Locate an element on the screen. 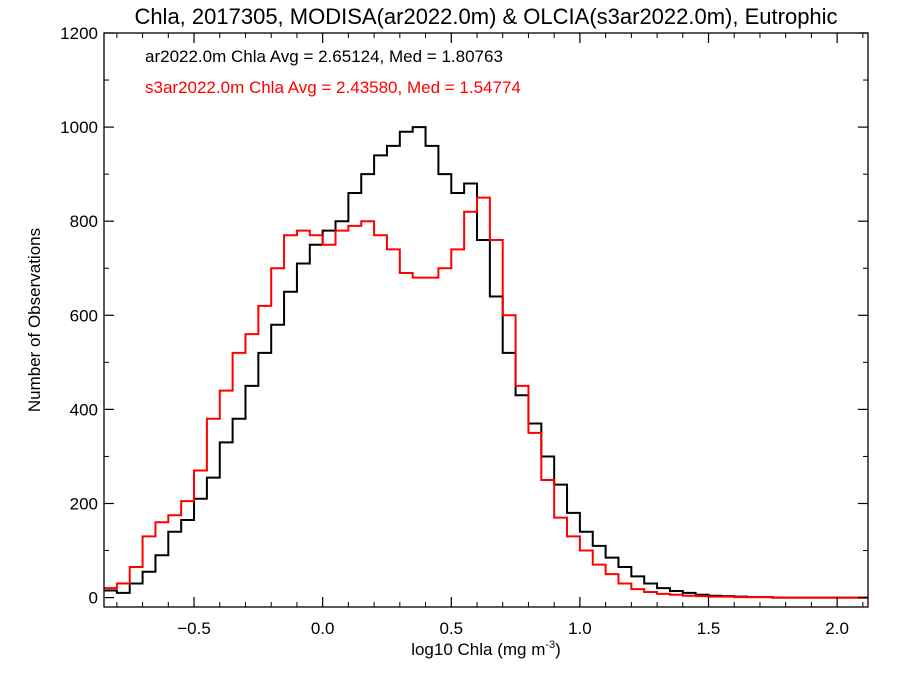 The width and height of the screenshot is (900, 675). x-tick-label: 2.0 is located at coordinates (837, 628).